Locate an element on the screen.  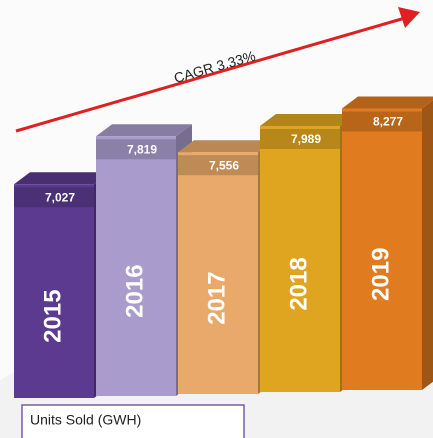
category-label: 2016 is located at coordinates (134, 290).